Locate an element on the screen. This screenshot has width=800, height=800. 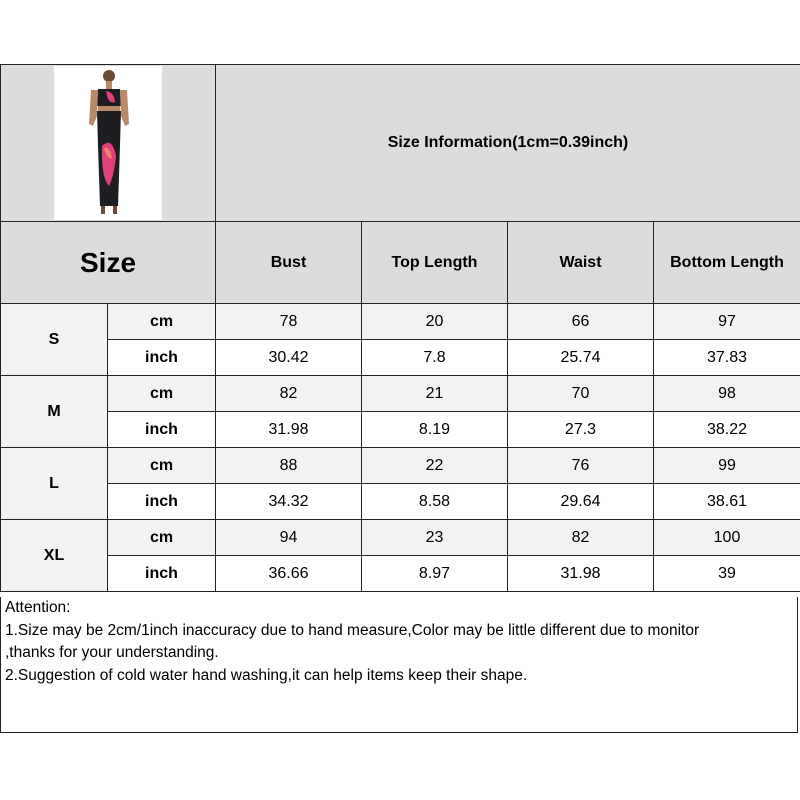
table-row-cm: XL cm 94 23 82 100 is located at coordinates (400, 555).